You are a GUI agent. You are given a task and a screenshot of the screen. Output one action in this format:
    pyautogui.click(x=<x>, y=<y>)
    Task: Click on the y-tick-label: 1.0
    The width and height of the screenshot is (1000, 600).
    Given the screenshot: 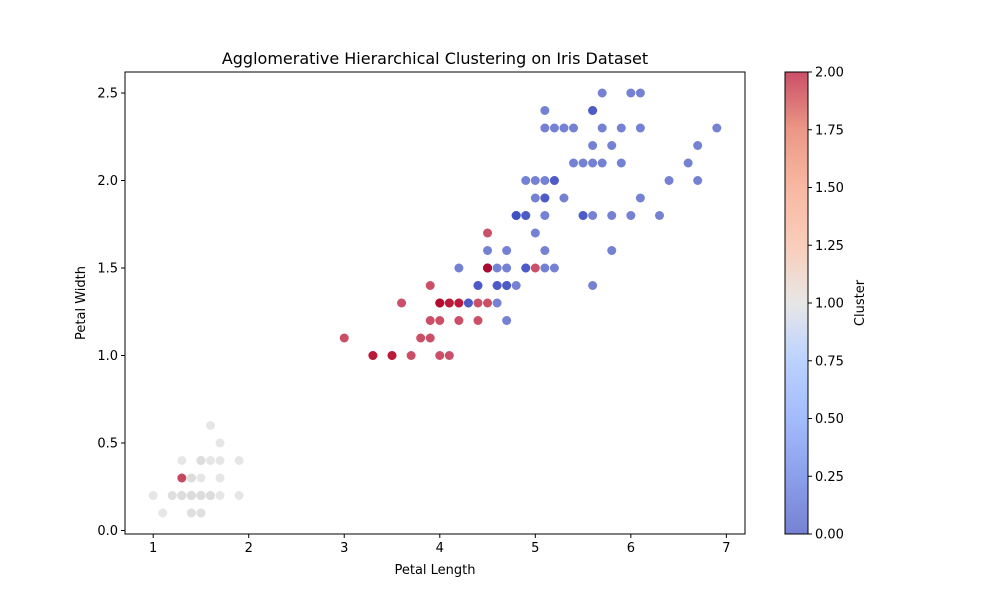 What is the action you would take?
    pyautogui.click(x=107, y=356)
    